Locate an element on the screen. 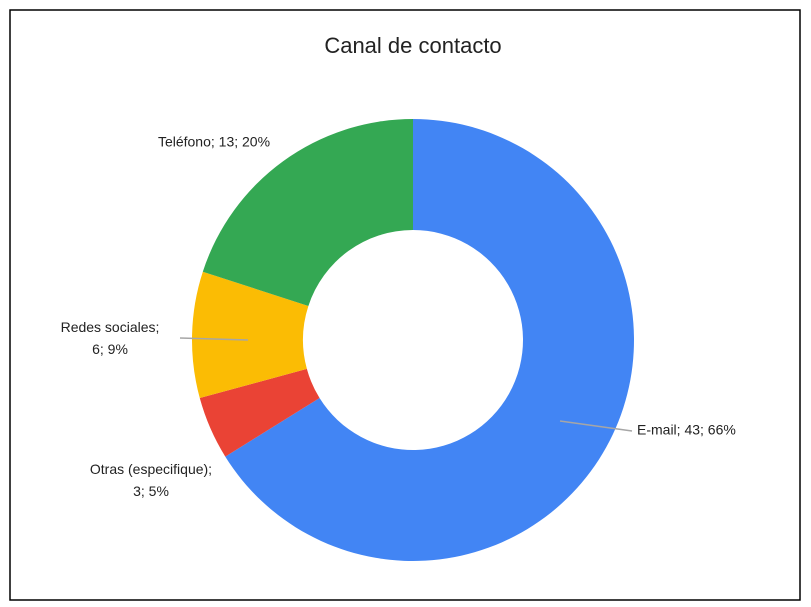 This screenshot has height=607, width=811. data-label: Otras (especifique); 3; 5% is located at coordinates (151, 480).